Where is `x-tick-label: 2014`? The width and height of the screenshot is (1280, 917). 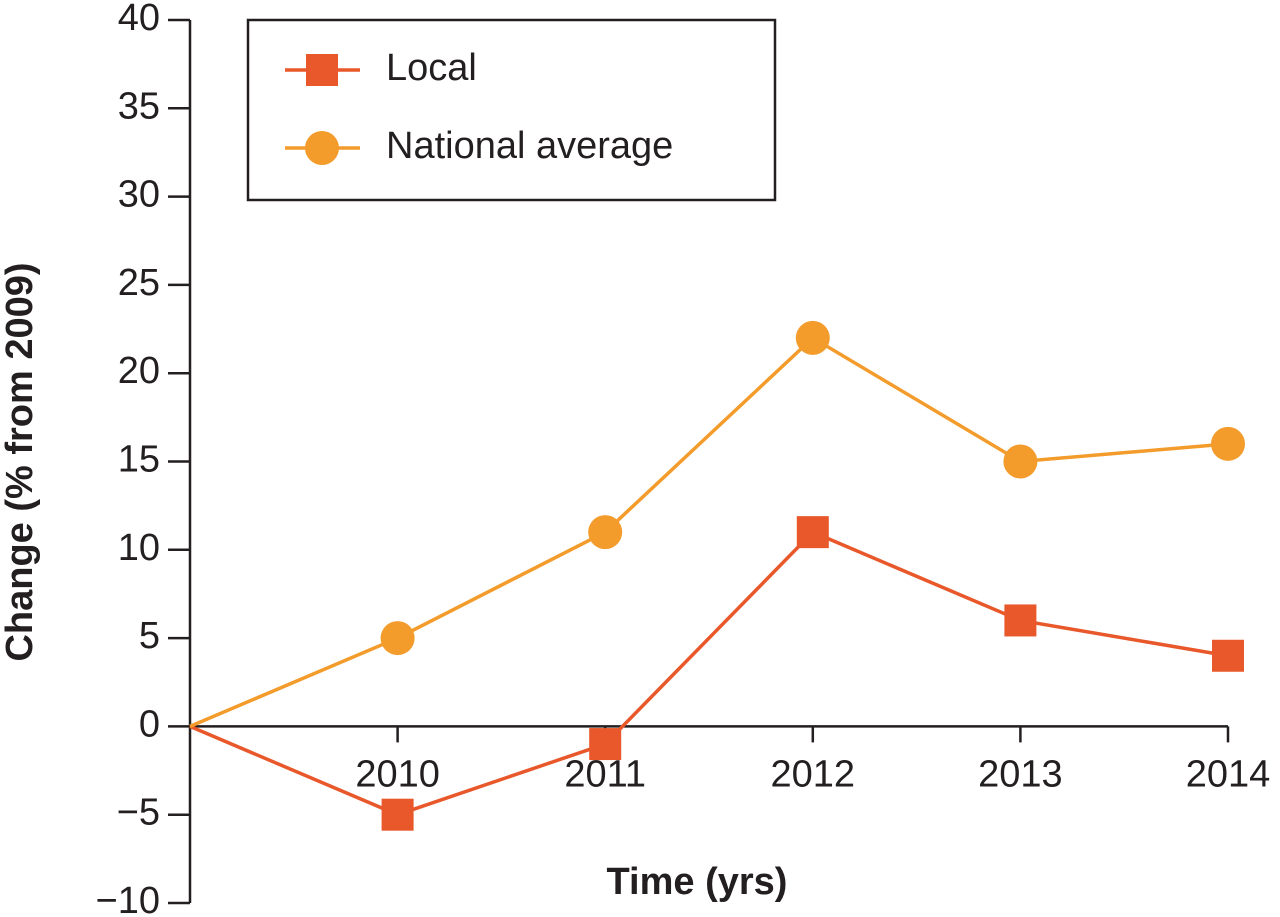
x-tick-label: 2014 is located at coordinates (1228, 774).